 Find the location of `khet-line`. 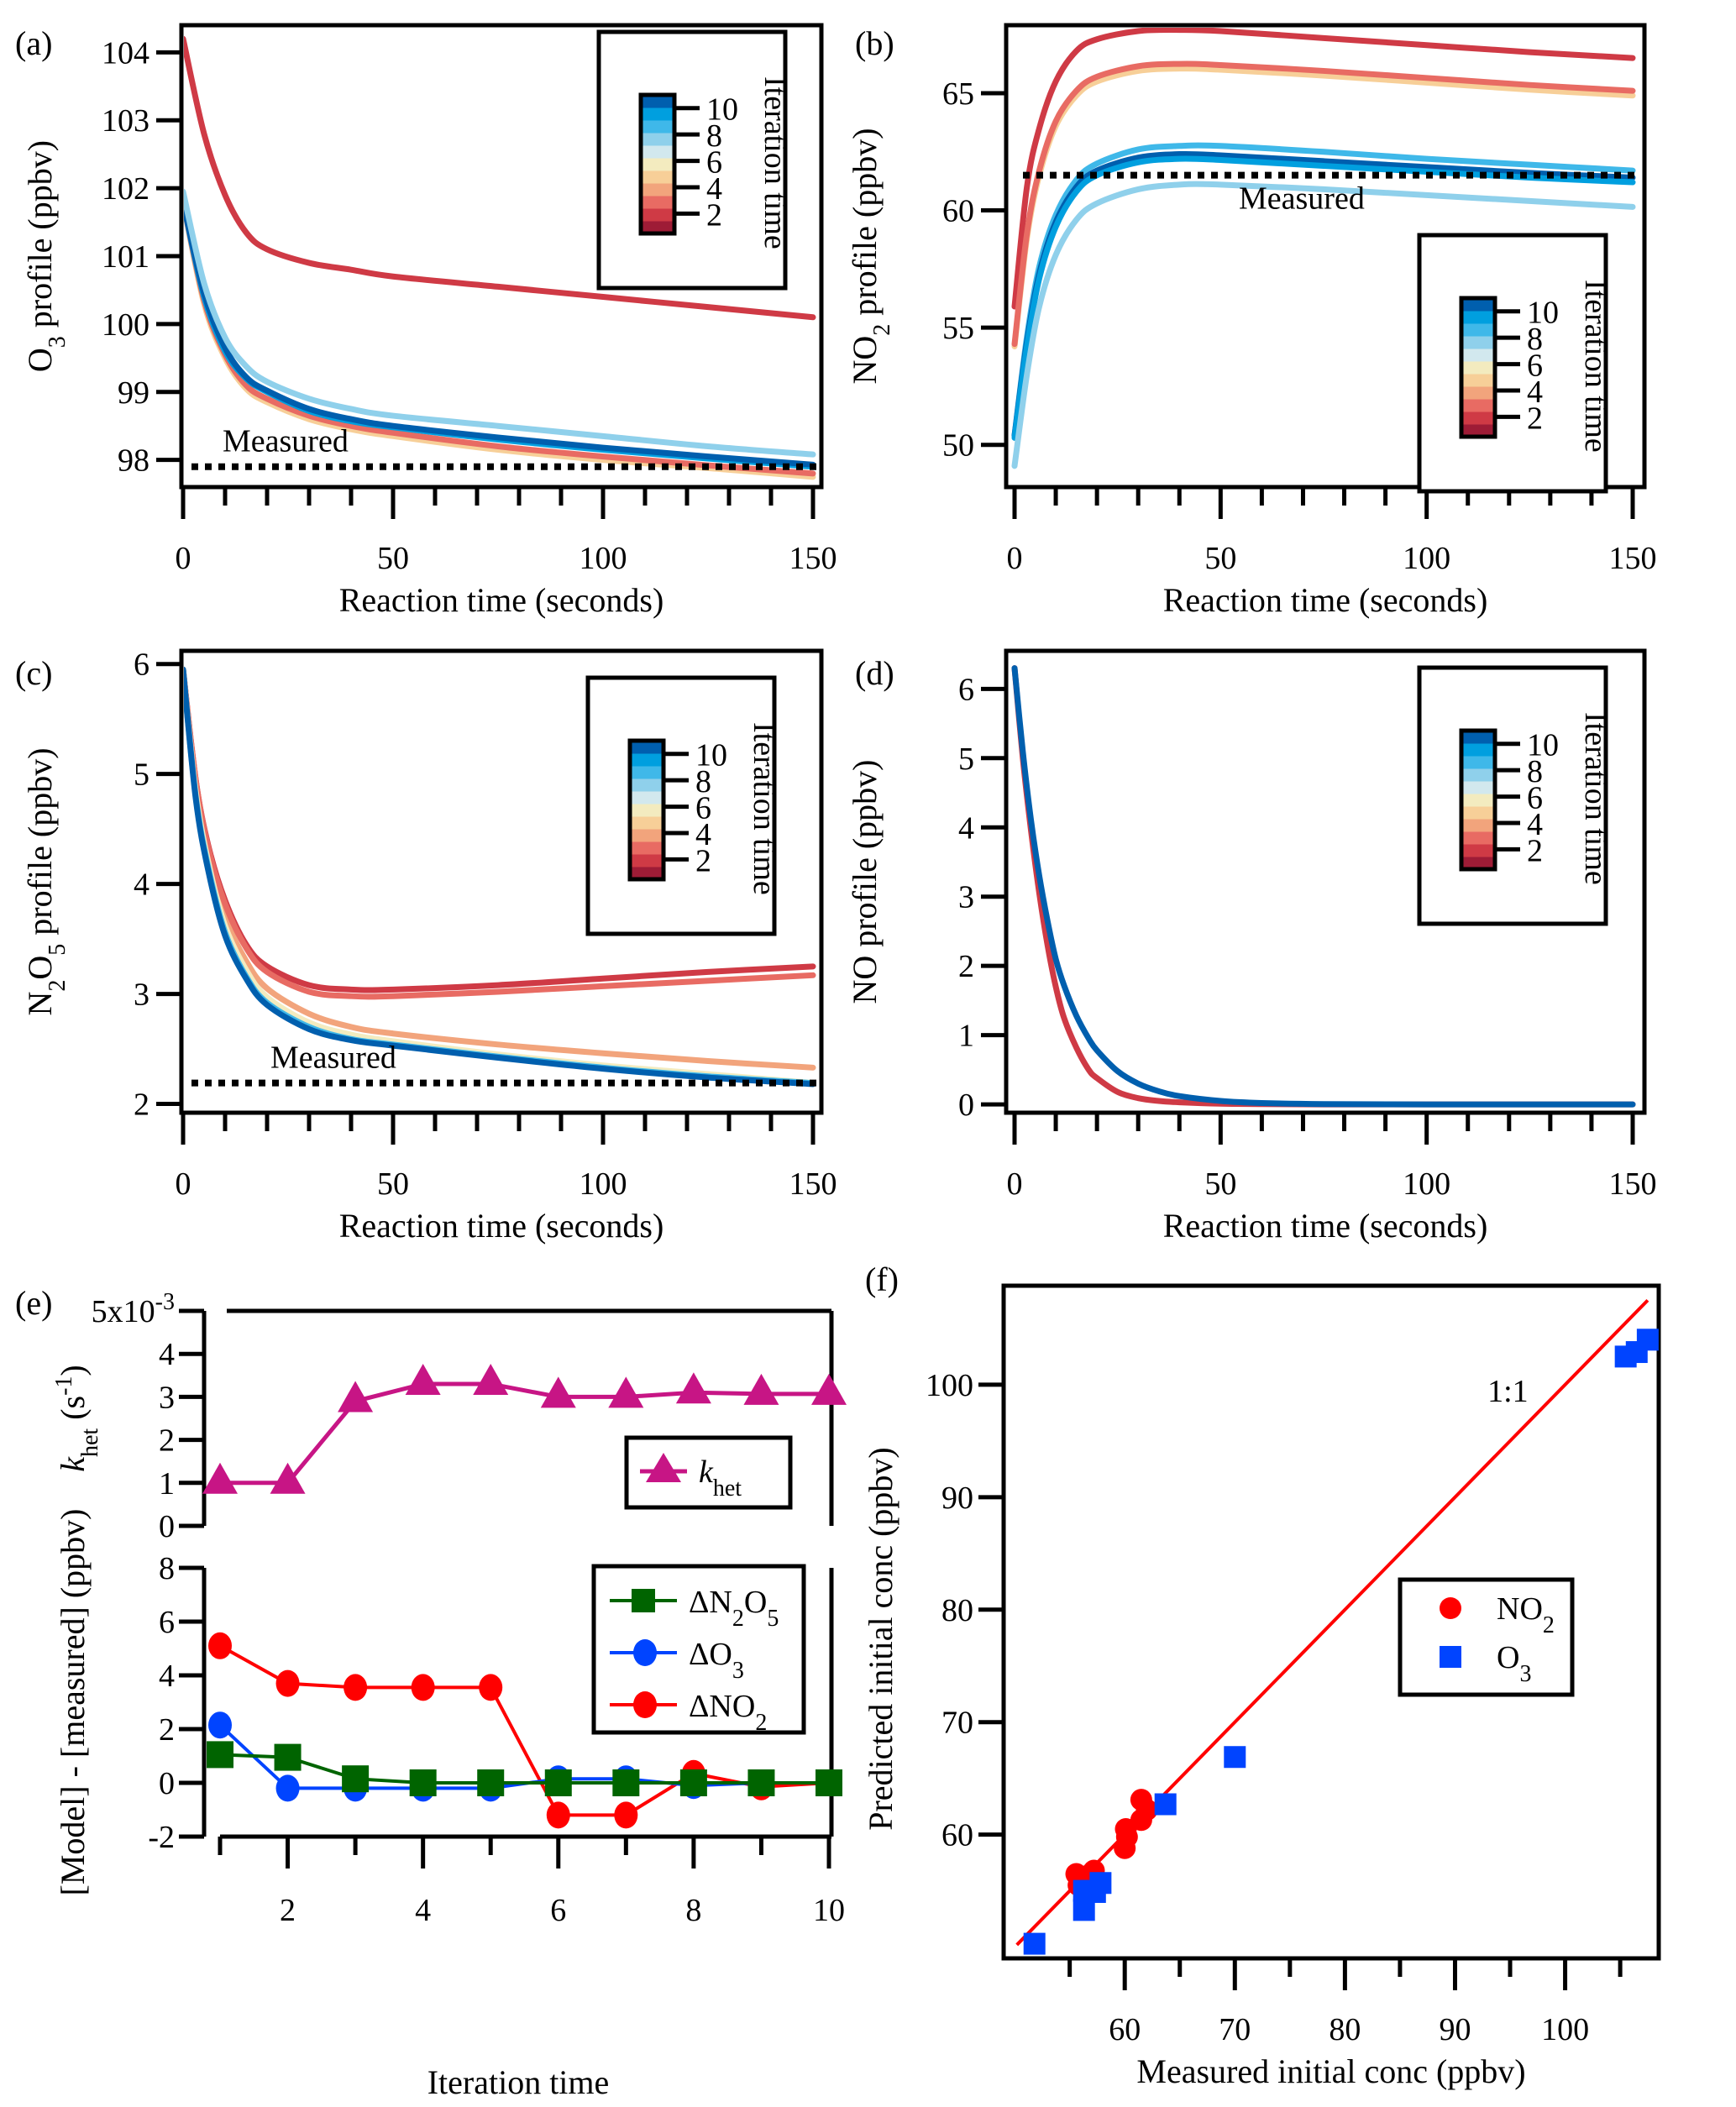

khet-line is located at coordinates (524, 1433).